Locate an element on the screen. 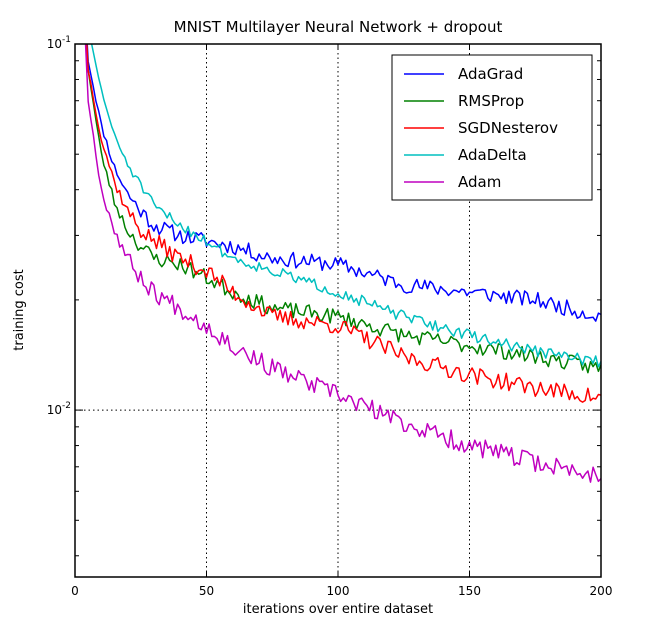 This screenshot has width=651, height=632. y-tick-exponent: -2 is located at coordinates (66, 406).